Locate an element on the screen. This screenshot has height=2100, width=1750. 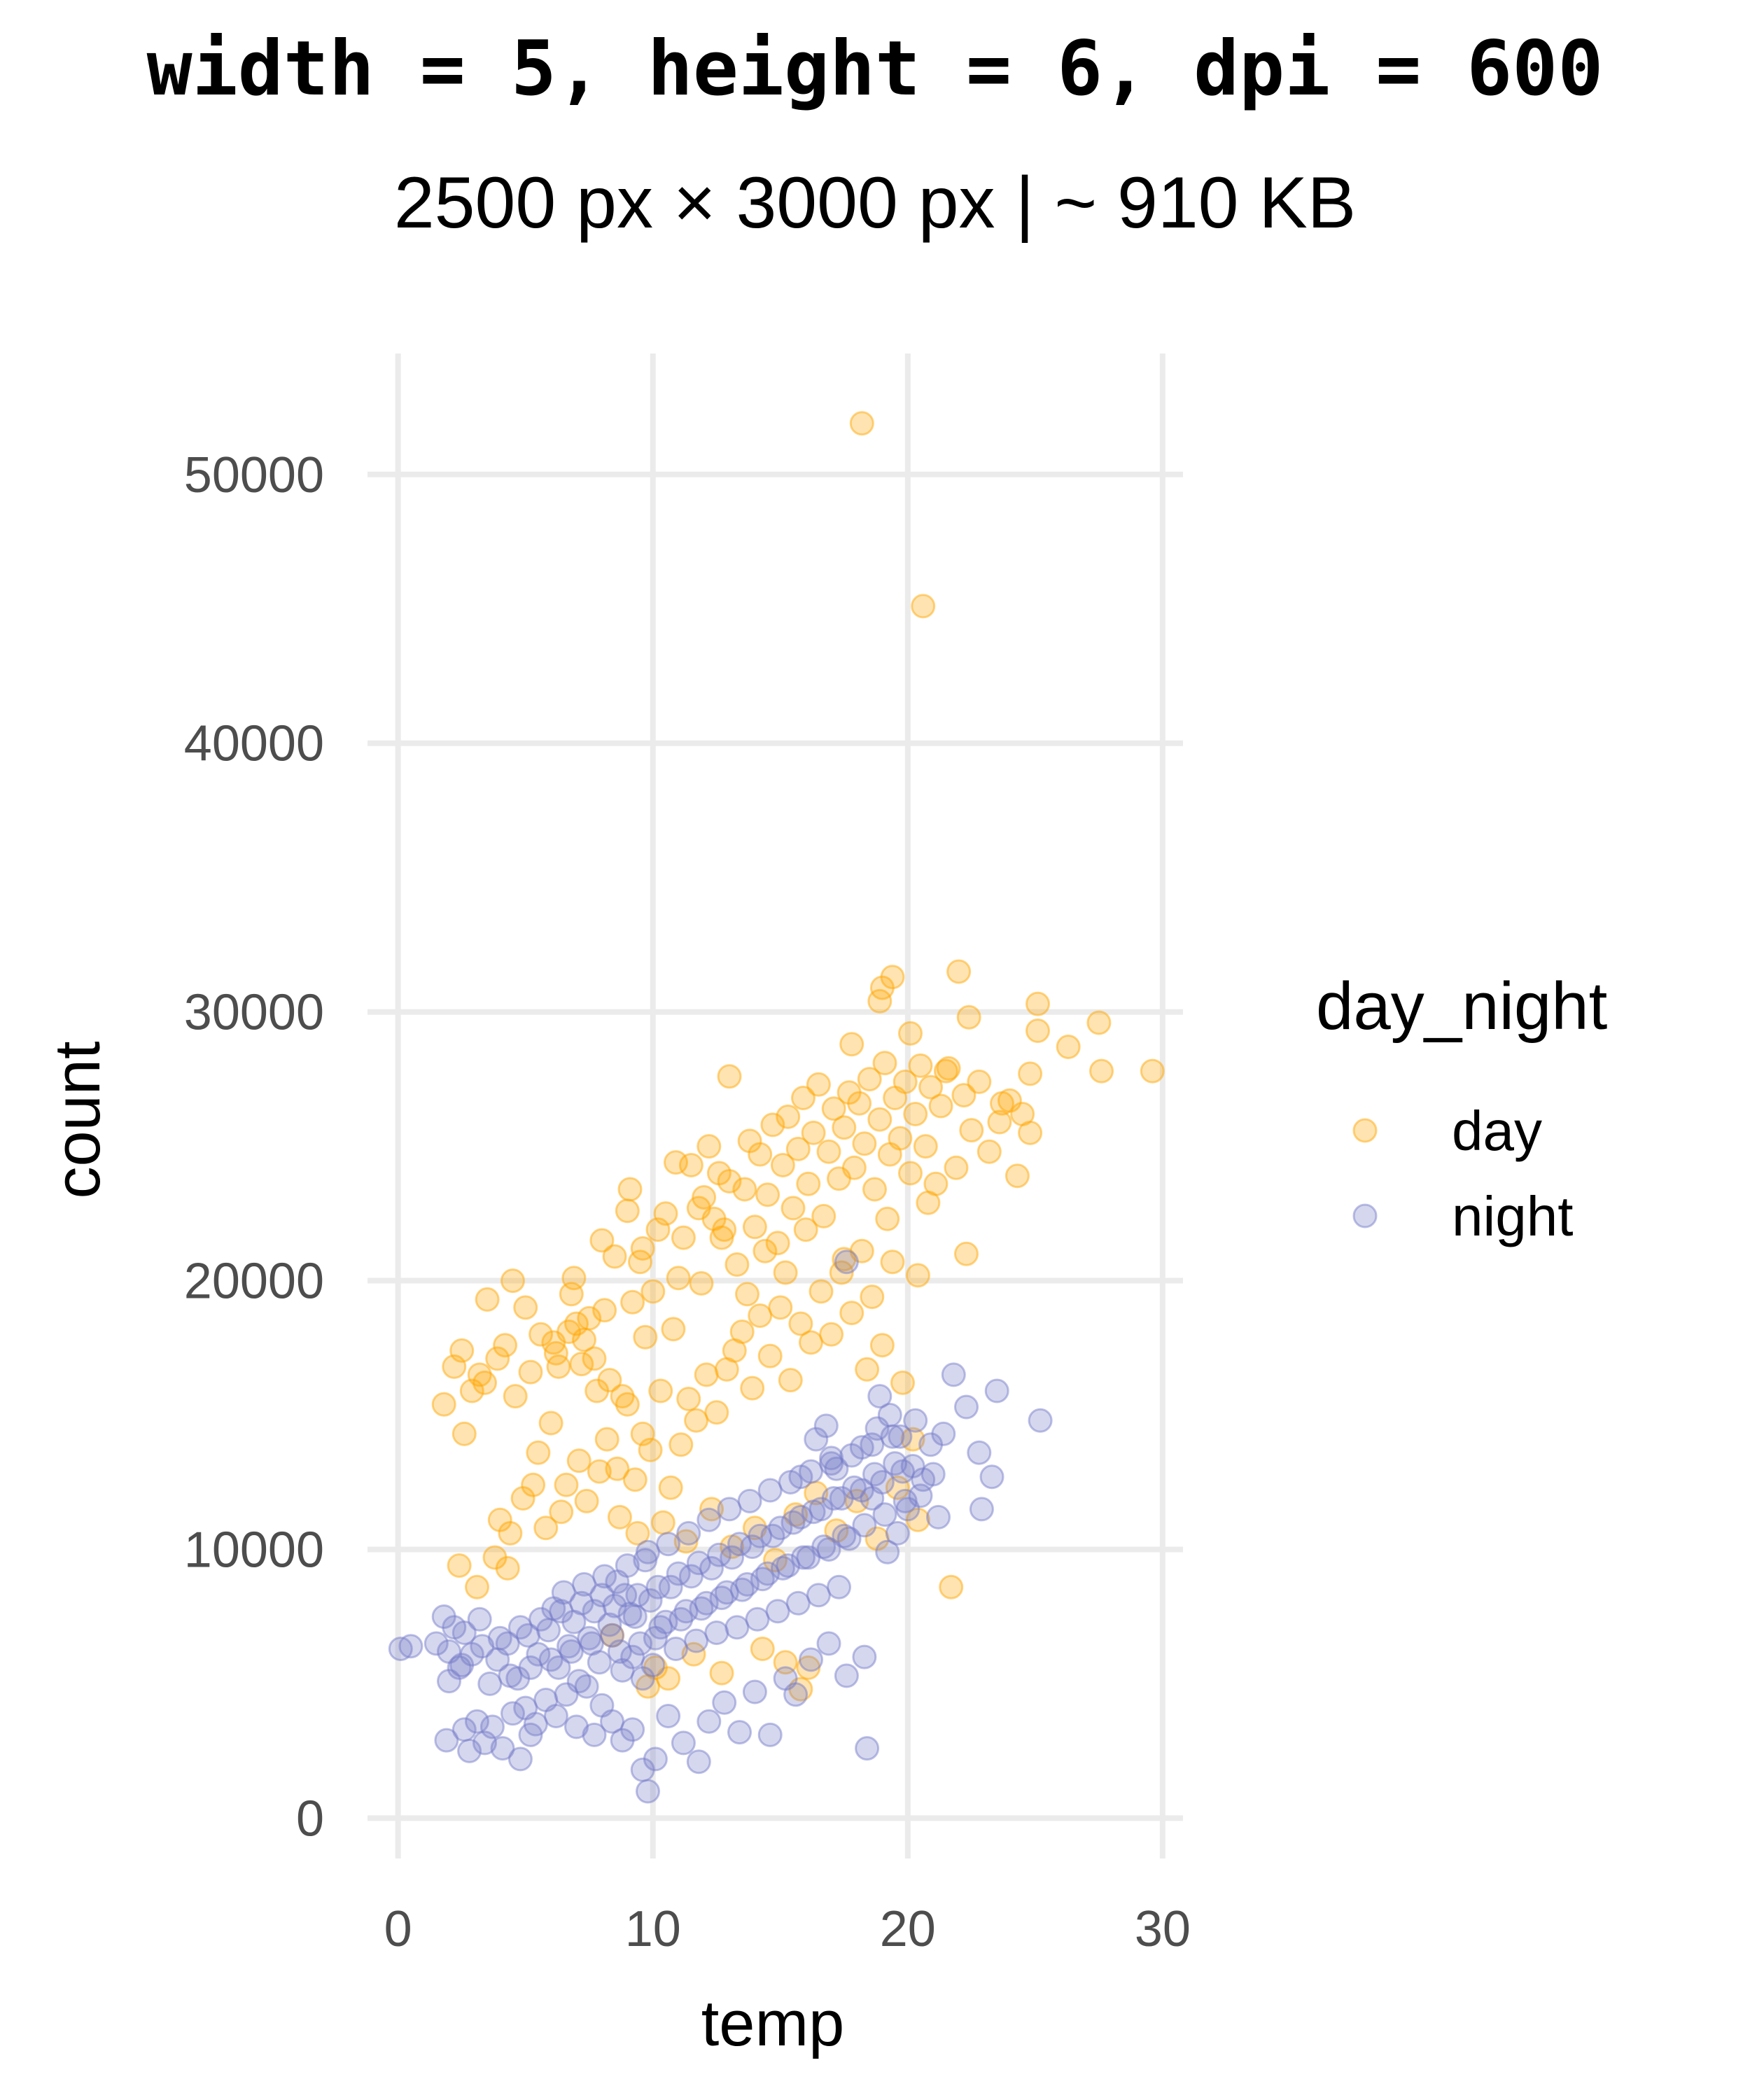
chart-title: width = 5, height = 6, dpi = 600 is located at coordinates (875, 69).